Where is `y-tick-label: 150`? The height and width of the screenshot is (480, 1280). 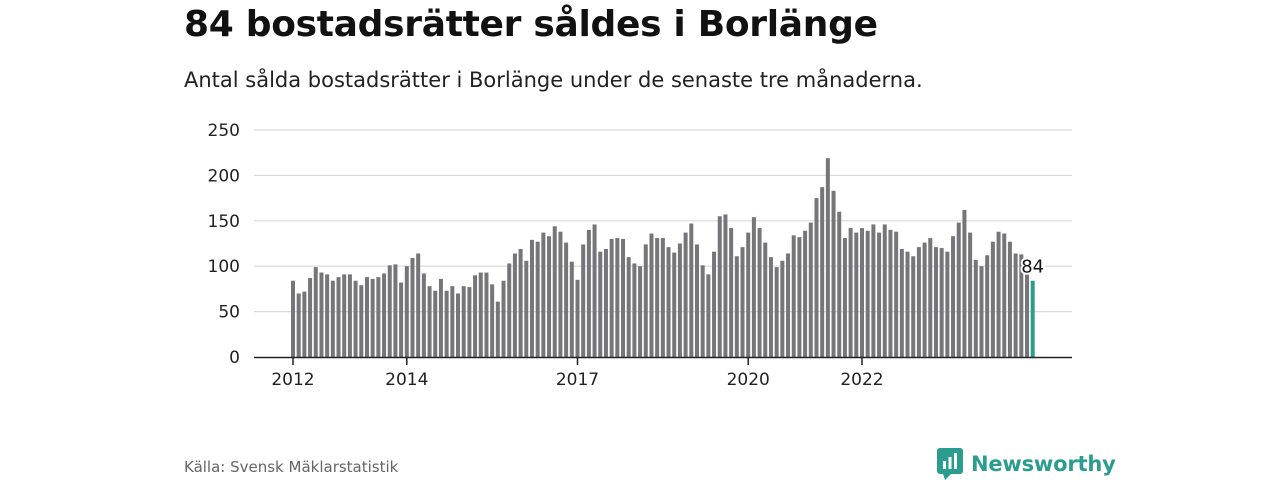 y-tick-label: 150 is located at coordinates (224, 222).